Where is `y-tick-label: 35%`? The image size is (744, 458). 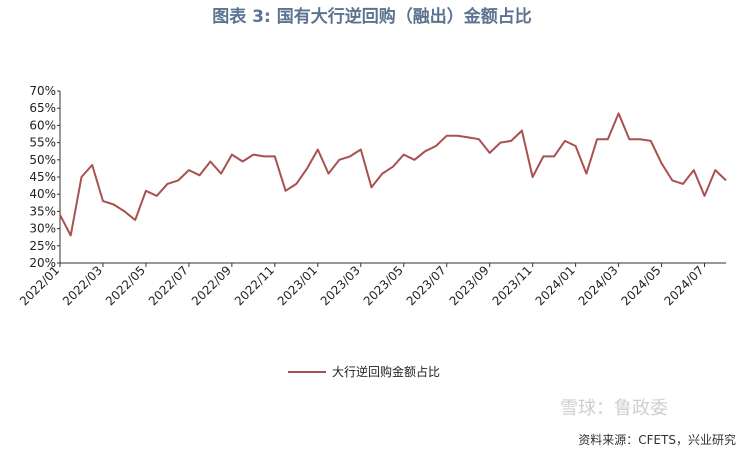
y-tick-label: 35% is located at coordinates (42, 211).